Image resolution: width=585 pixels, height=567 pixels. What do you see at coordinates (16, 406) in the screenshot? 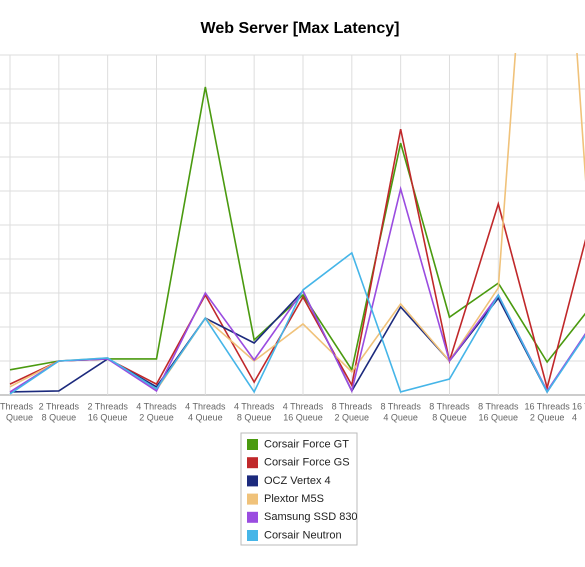
I see `x-tick-label: Threads` at bounding box center [16, 406].